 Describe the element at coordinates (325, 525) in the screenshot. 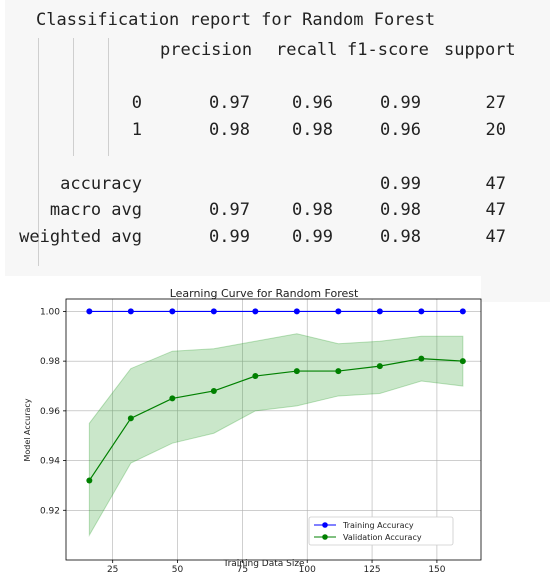

I see `legend-training-marker` at that location.